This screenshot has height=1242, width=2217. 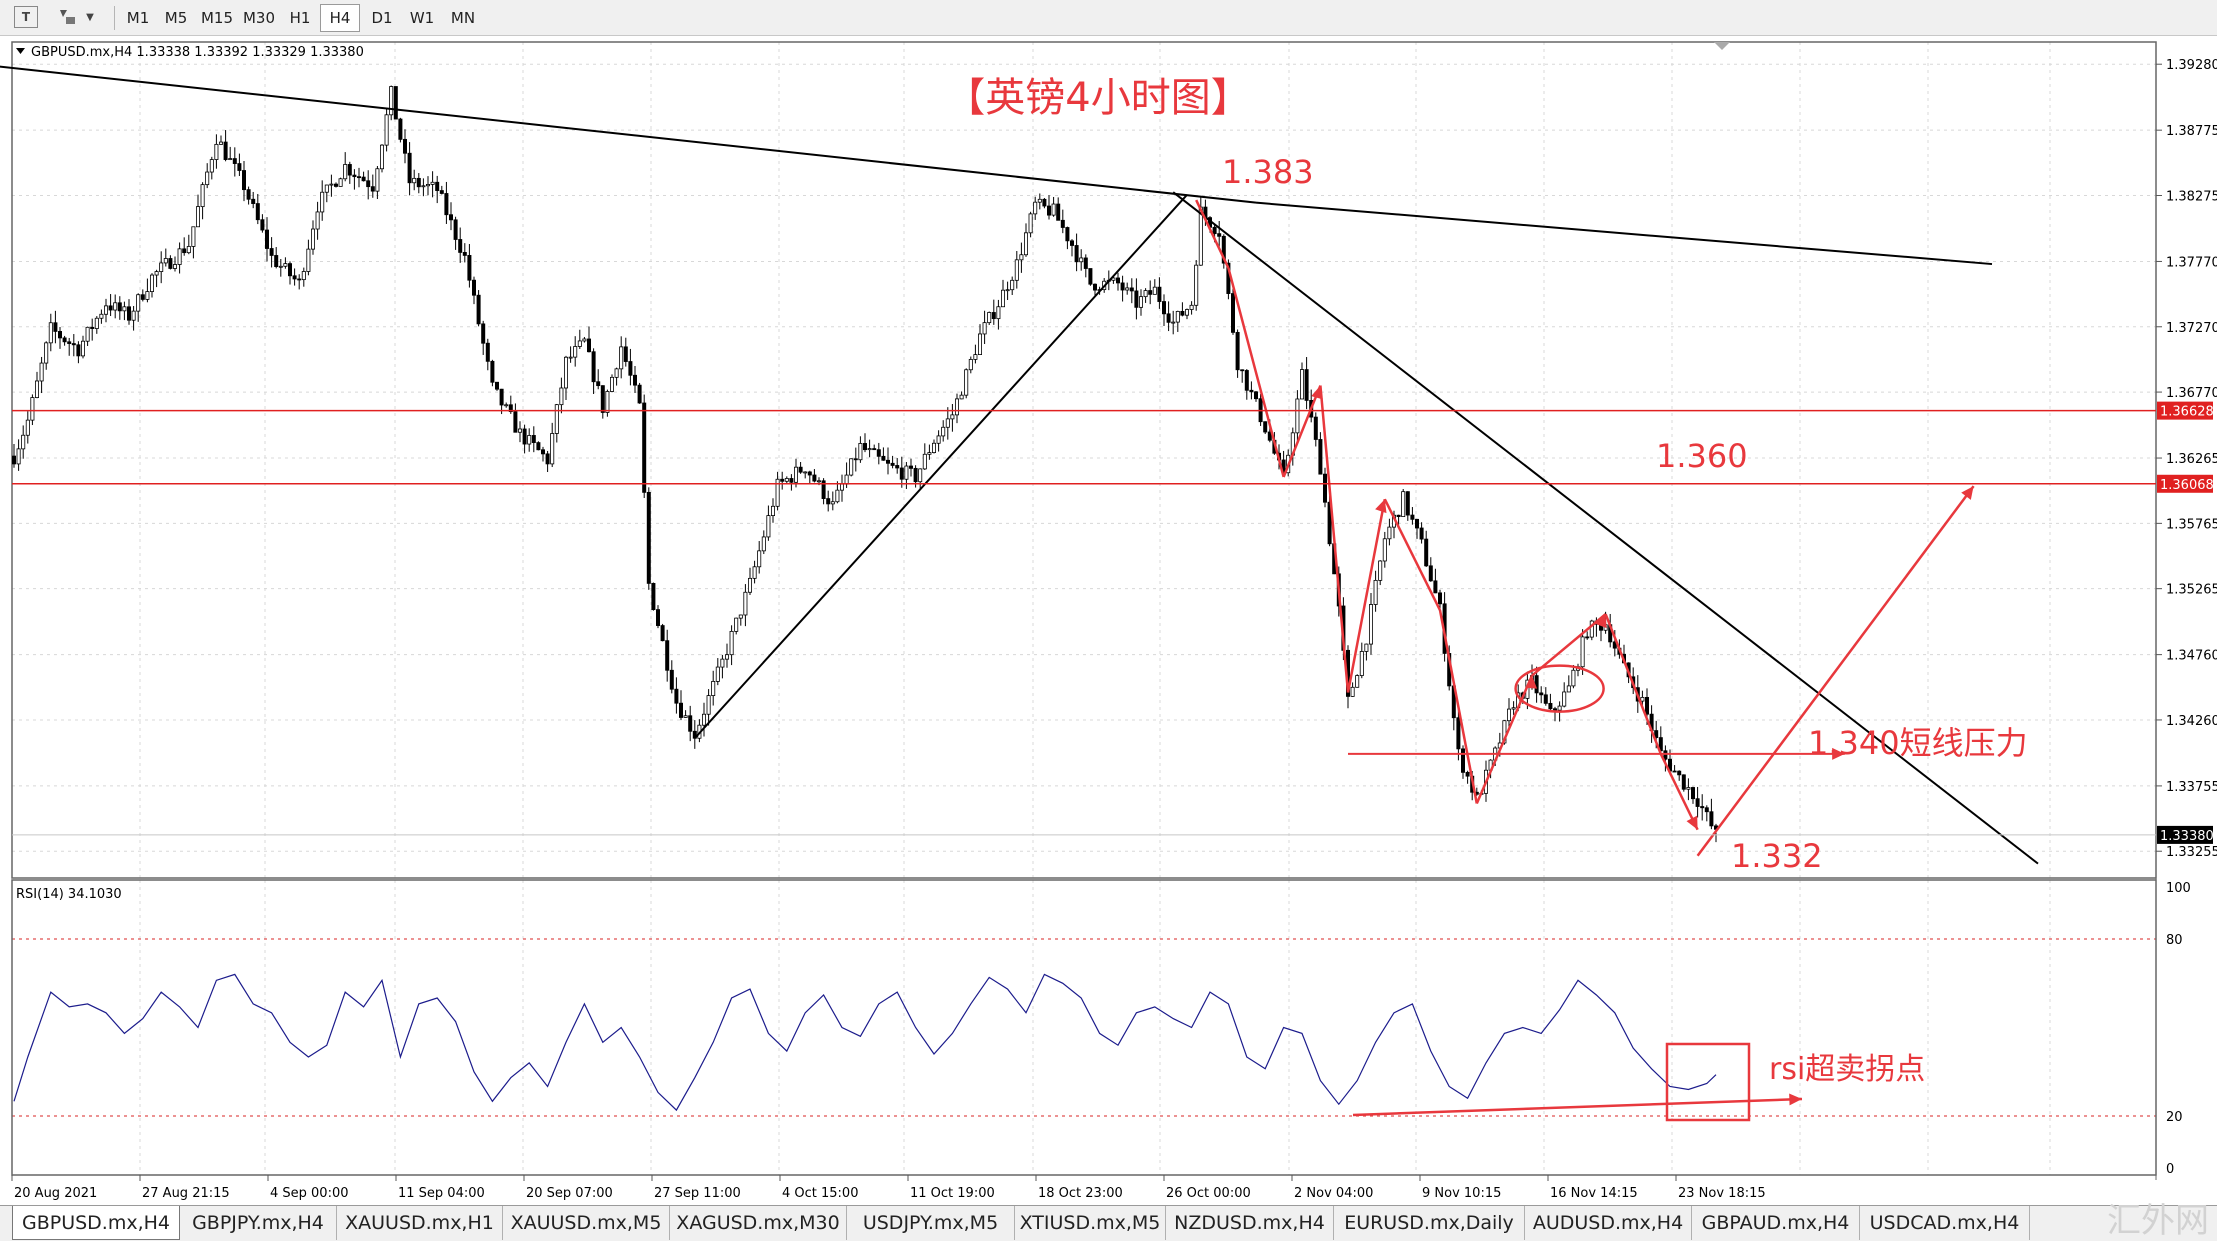 I want to click on shift-marker-icon, so click(x=1722, y=46).